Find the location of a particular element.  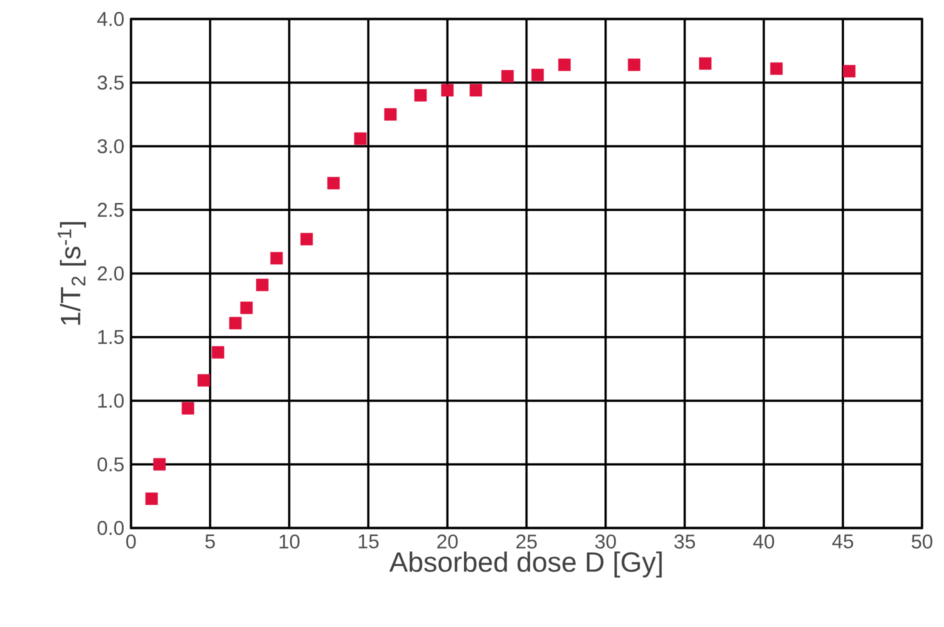

y-tick-label: 1.5 is located at coordinates (111, 337).